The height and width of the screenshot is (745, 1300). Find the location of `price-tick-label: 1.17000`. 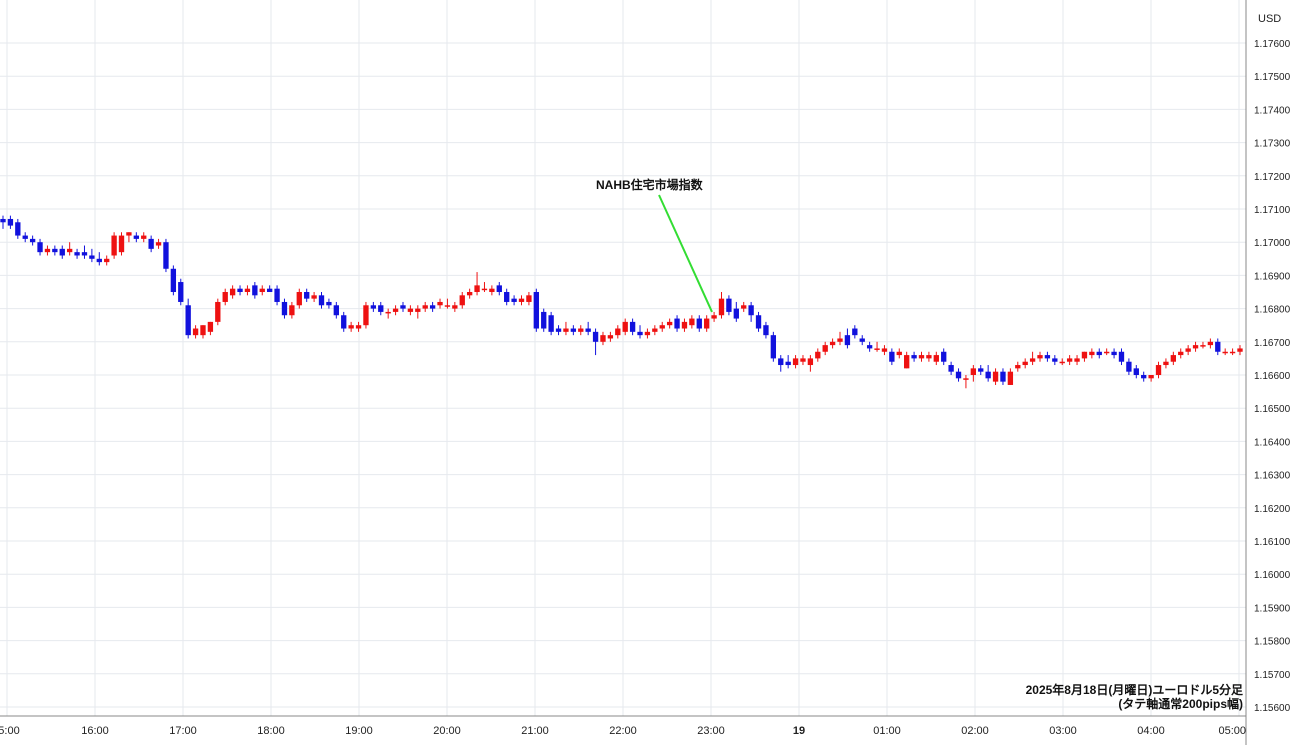

price-tick-label: 1.17000 is located at coordinates (1272, 243).